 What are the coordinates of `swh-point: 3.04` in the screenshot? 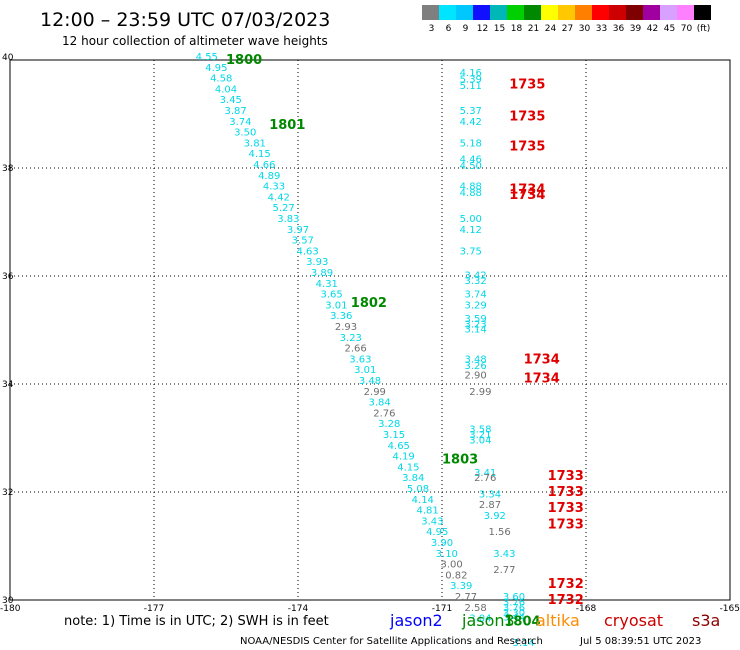 It's located at (480, 440).